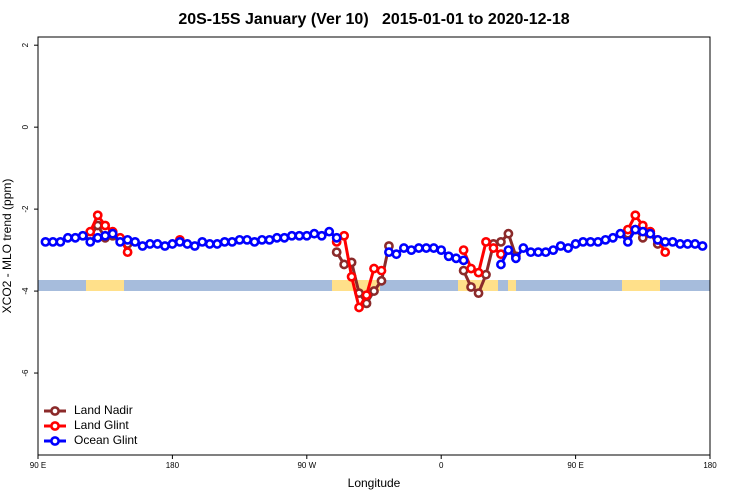 This screenshot has width=750, height=500. I want to click on x-axis-label: Longitude, so click(374, 483).